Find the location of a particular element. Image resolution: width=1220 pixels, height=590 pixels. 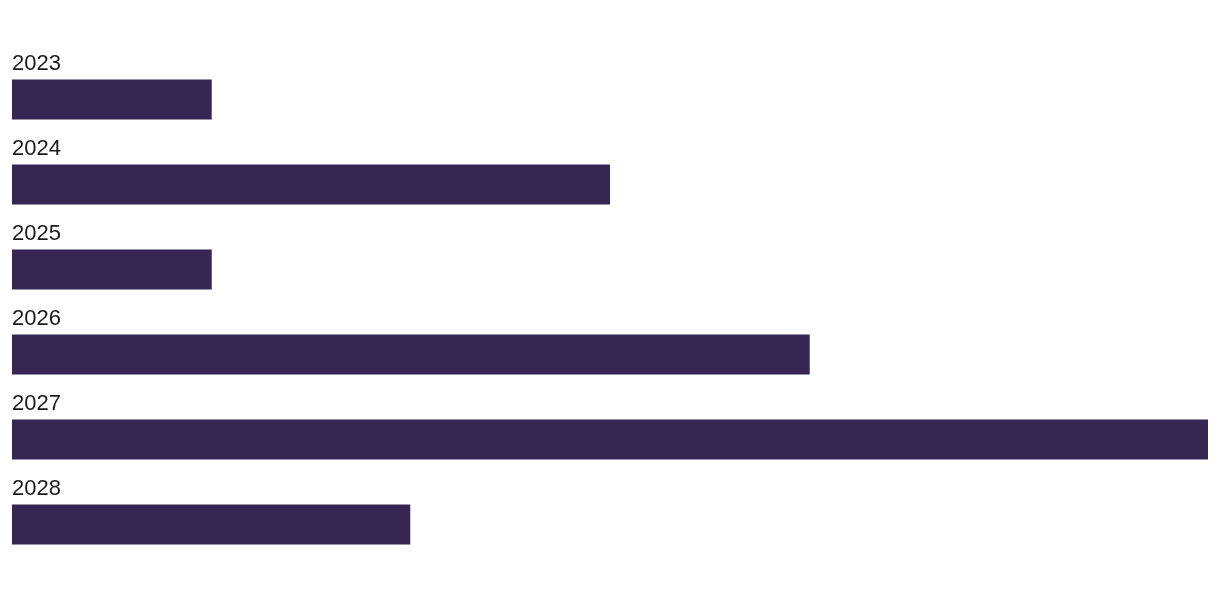

y-tick-label: 2028 is located at coordinates (36, 487).